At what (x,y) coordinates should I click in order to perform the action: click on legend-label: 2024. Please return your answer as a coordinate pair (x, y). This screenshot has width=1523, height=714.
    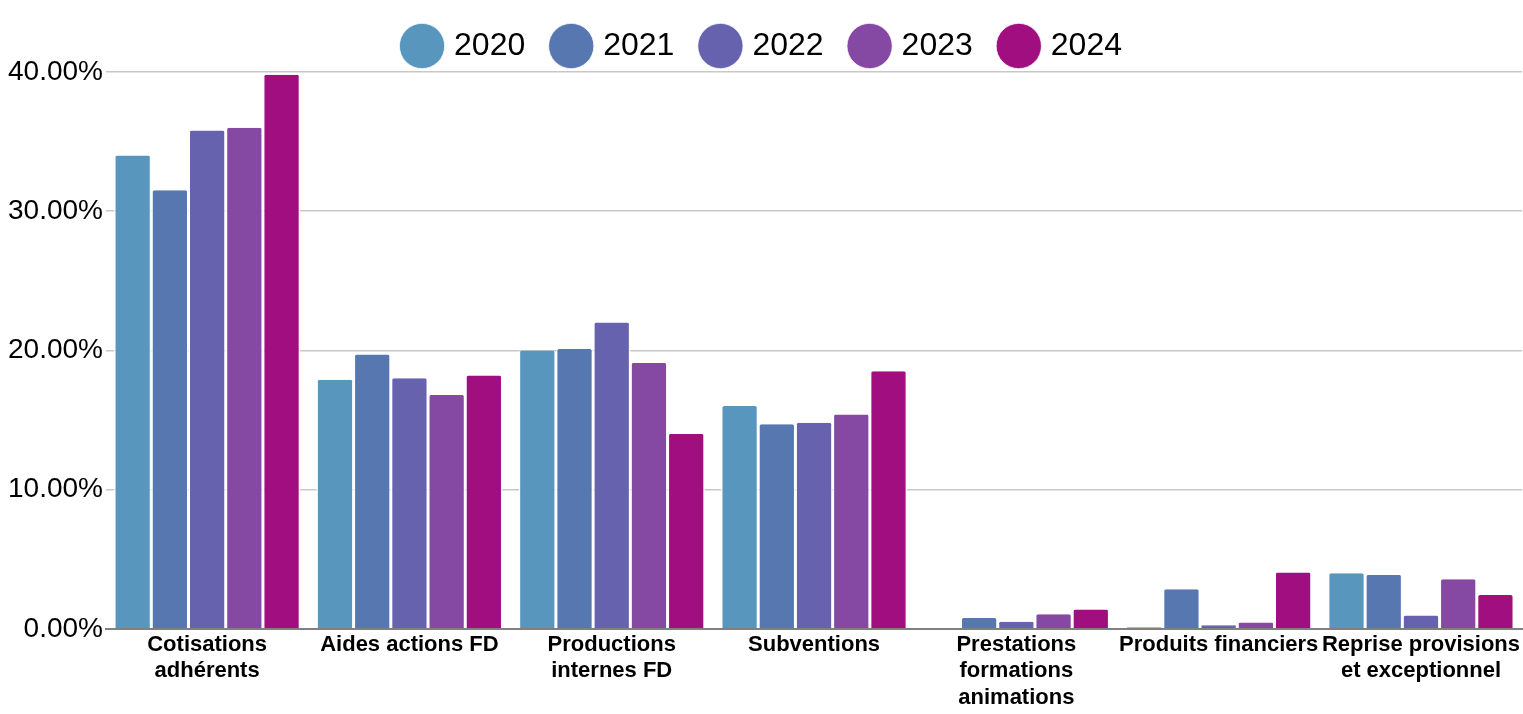
    Looking at the image, I should click on (1086, 43).